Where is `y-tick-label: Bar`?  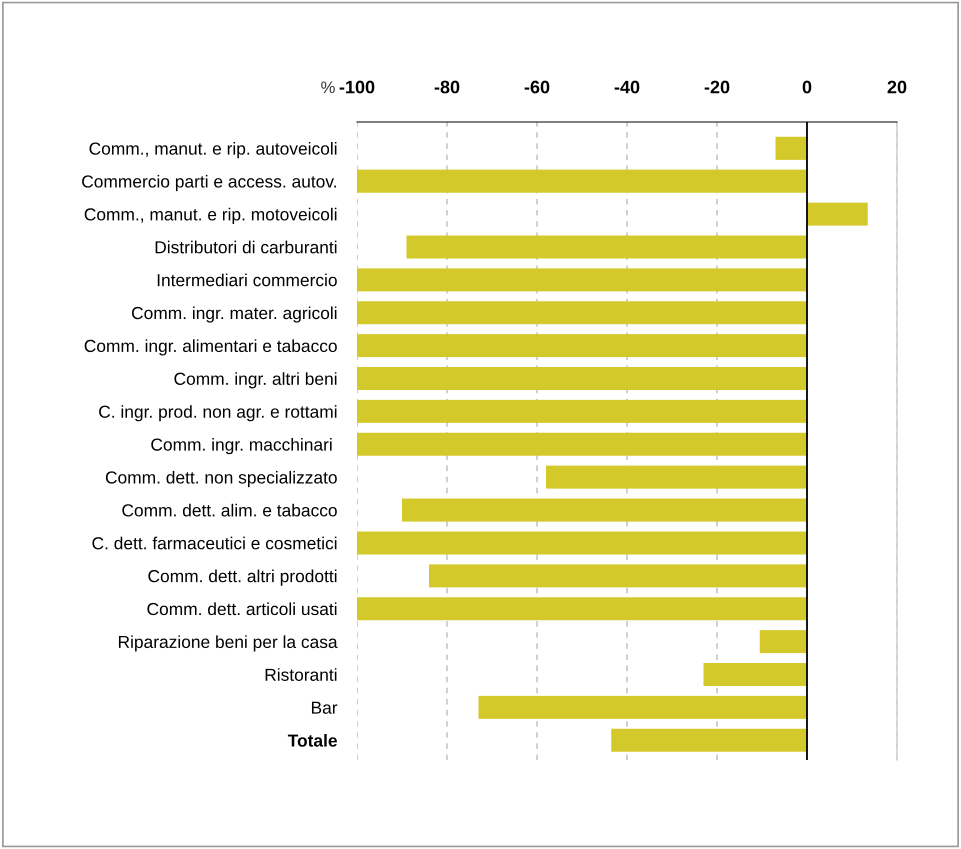
y-tick-label: Bar is located at coordinates (325, 708).